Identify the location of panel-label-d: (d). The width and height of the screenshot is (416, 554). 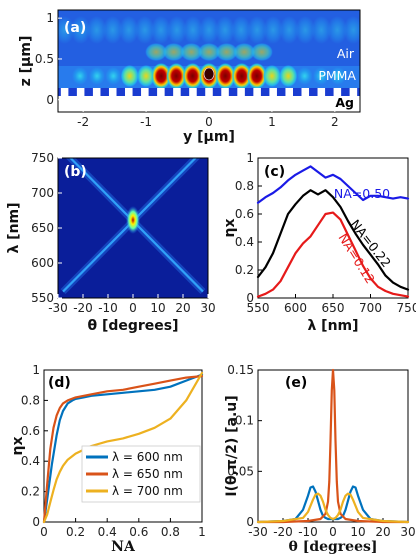
(59, 383).